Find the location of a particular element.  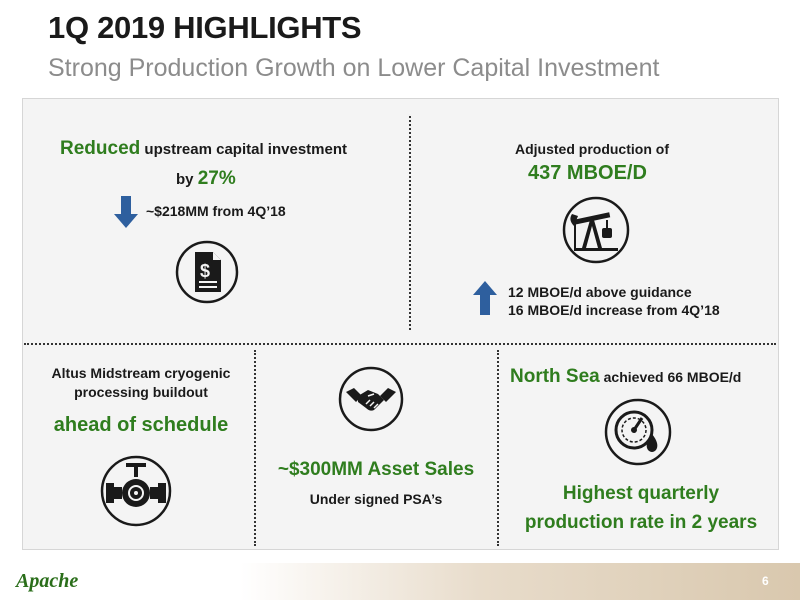

capital-headline: Reduced upstream capital investment is located at coordinates (203, 149).